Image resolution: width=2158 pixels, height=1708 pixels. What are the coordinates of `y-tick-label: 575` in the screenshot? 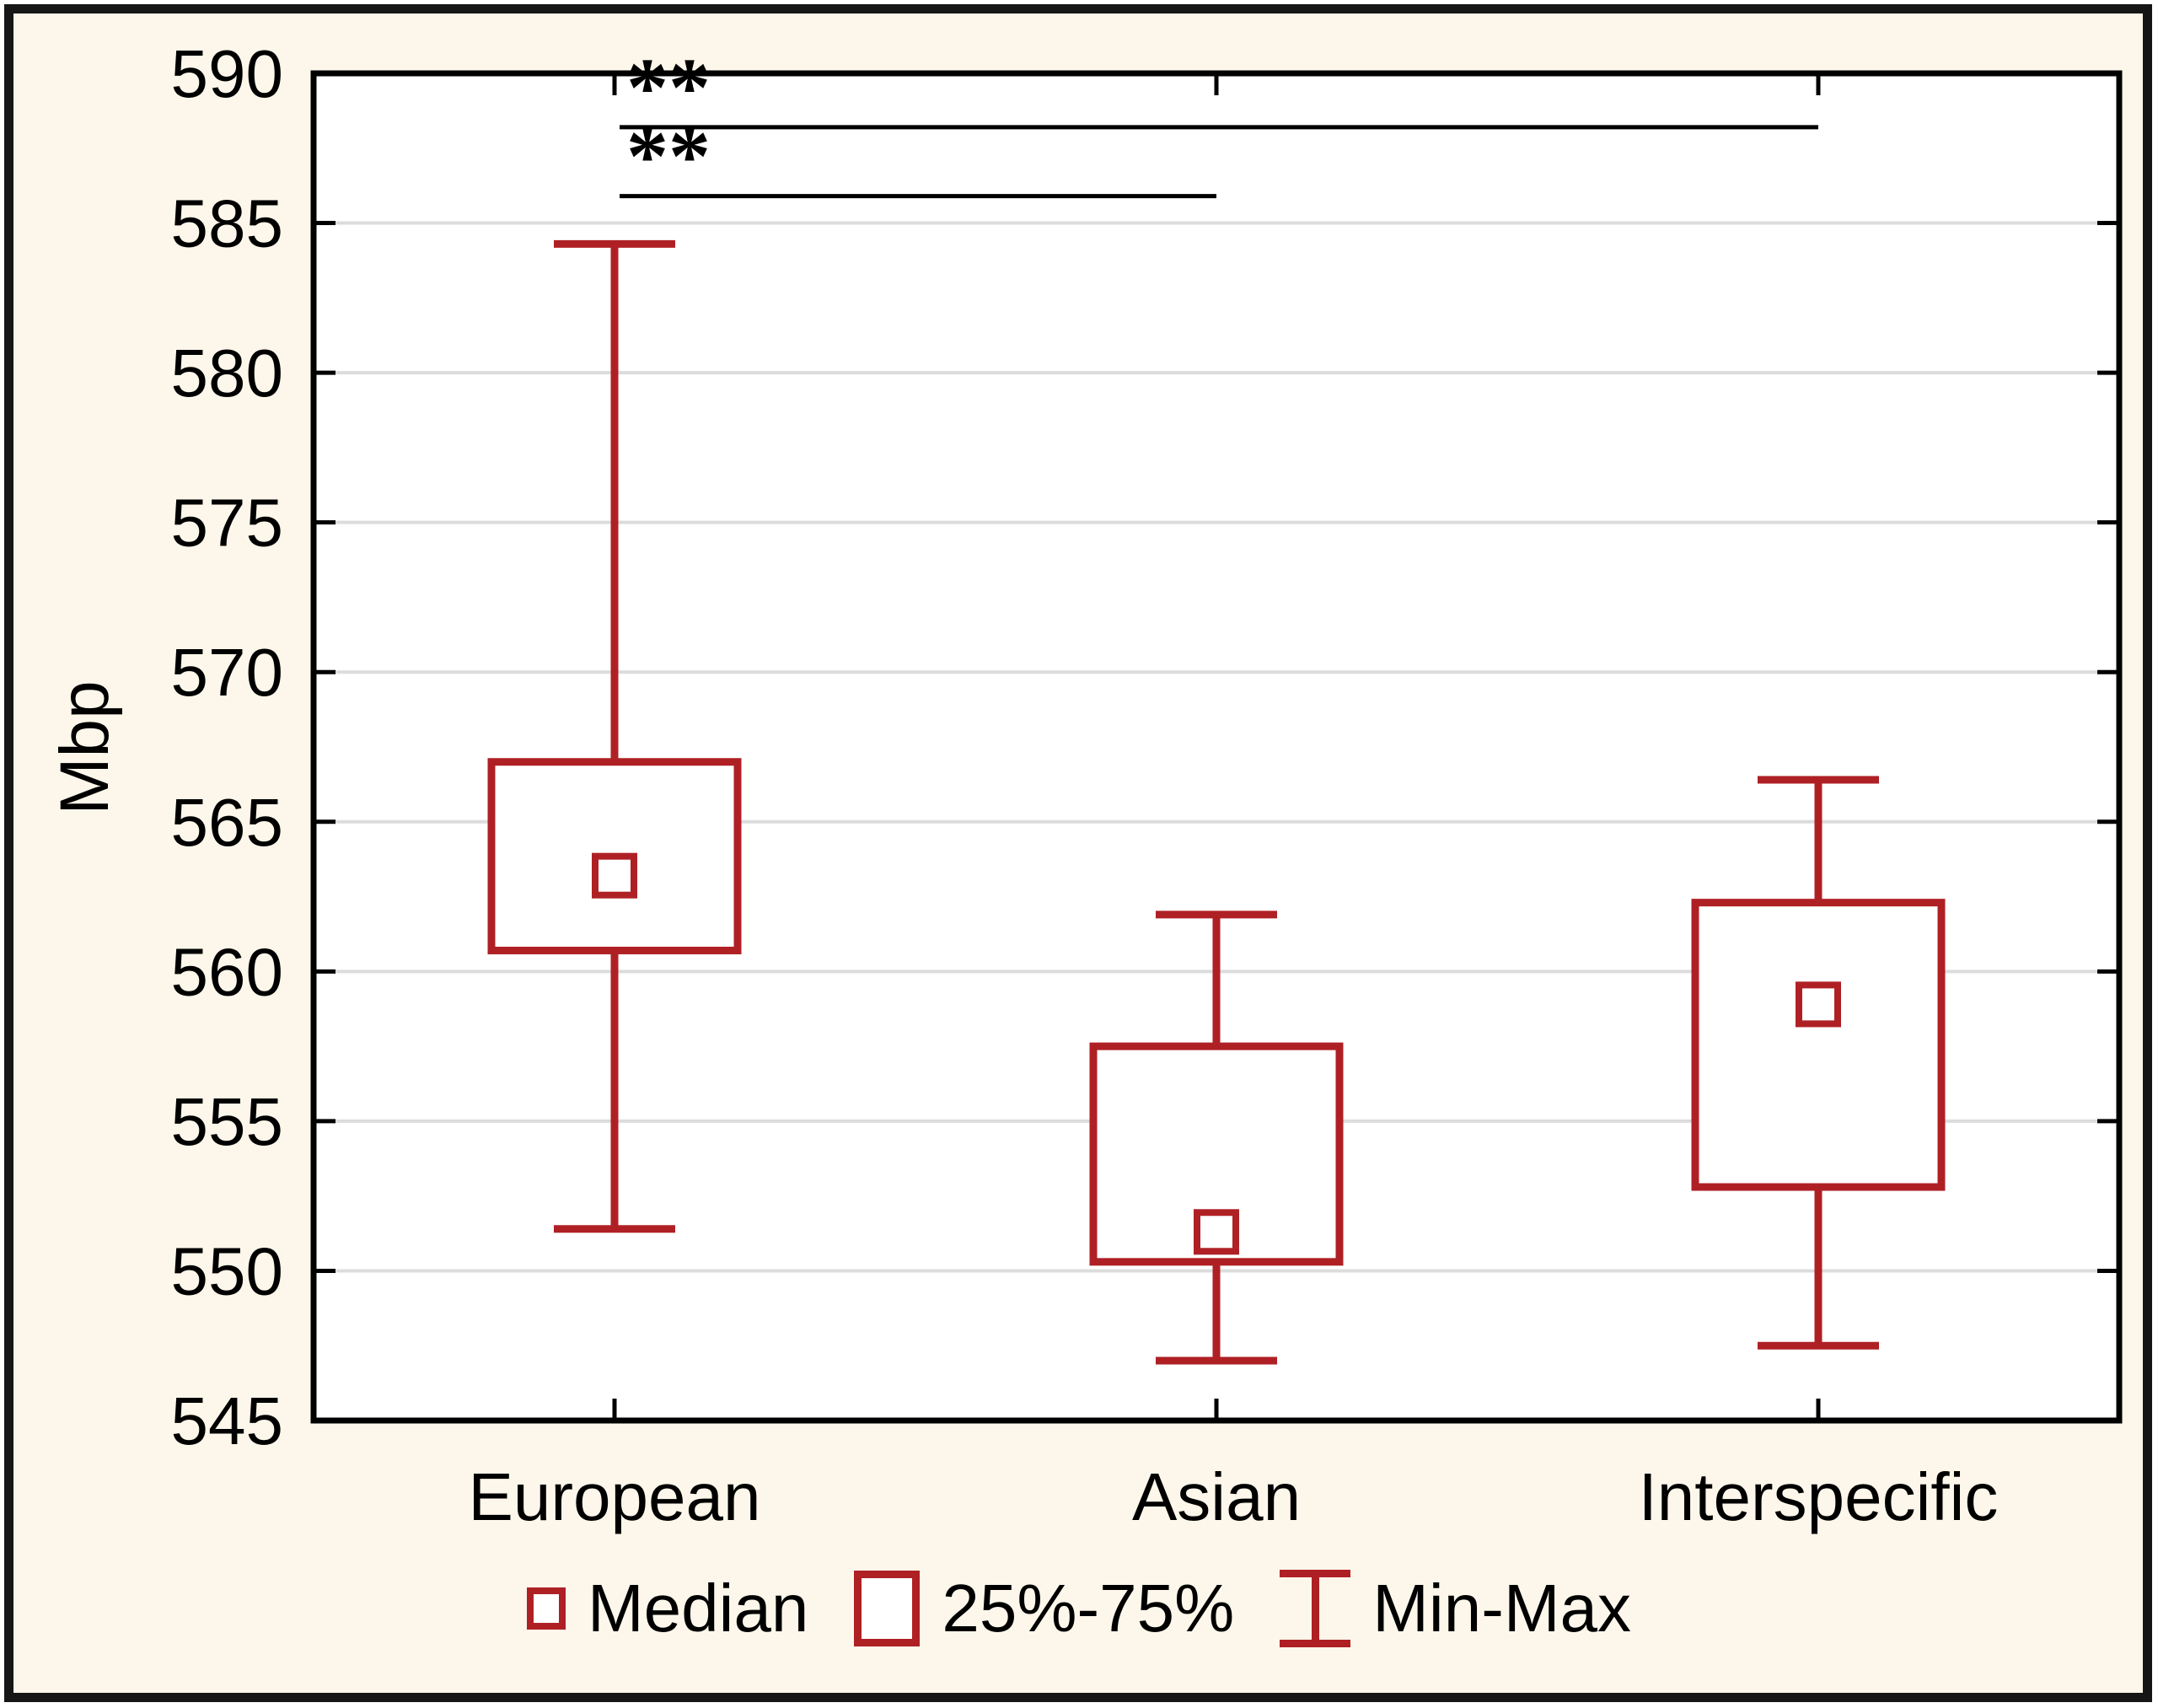 It's located at (227, 523).